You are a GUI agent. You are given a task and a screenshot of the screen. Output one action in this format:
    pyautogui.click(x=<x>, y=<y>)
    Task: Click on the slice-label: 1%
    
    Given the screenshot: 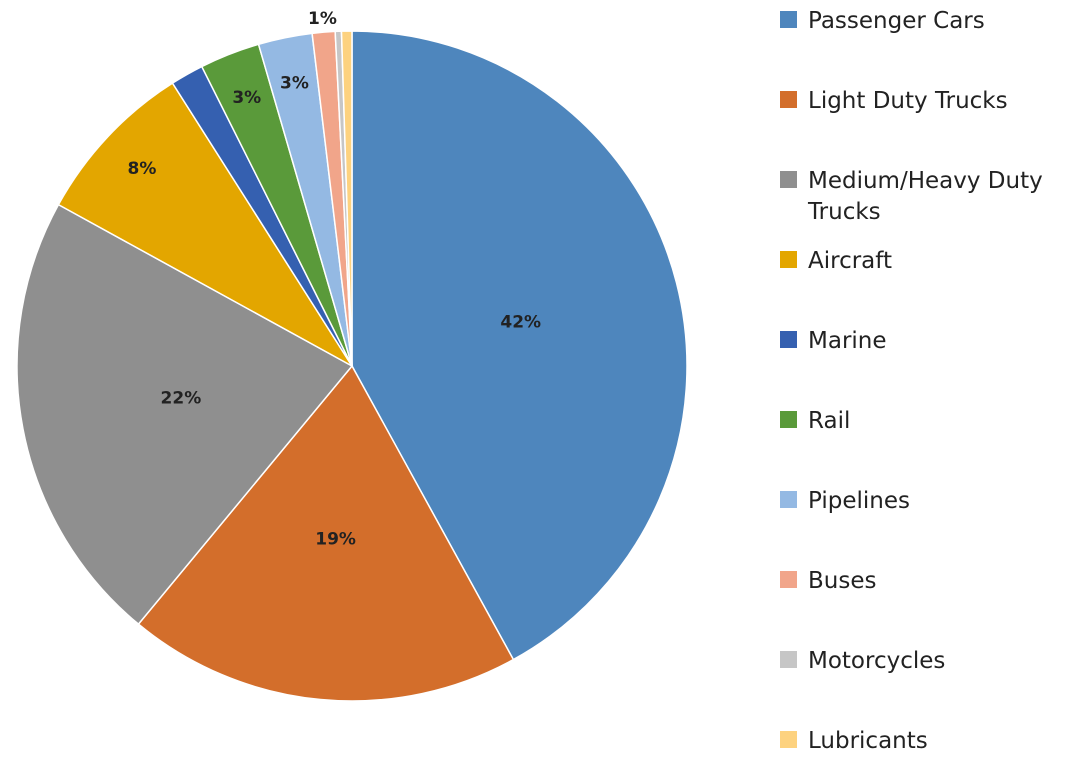 What is the action you would take?
    pyautogui.click(x=322, y=19)
    